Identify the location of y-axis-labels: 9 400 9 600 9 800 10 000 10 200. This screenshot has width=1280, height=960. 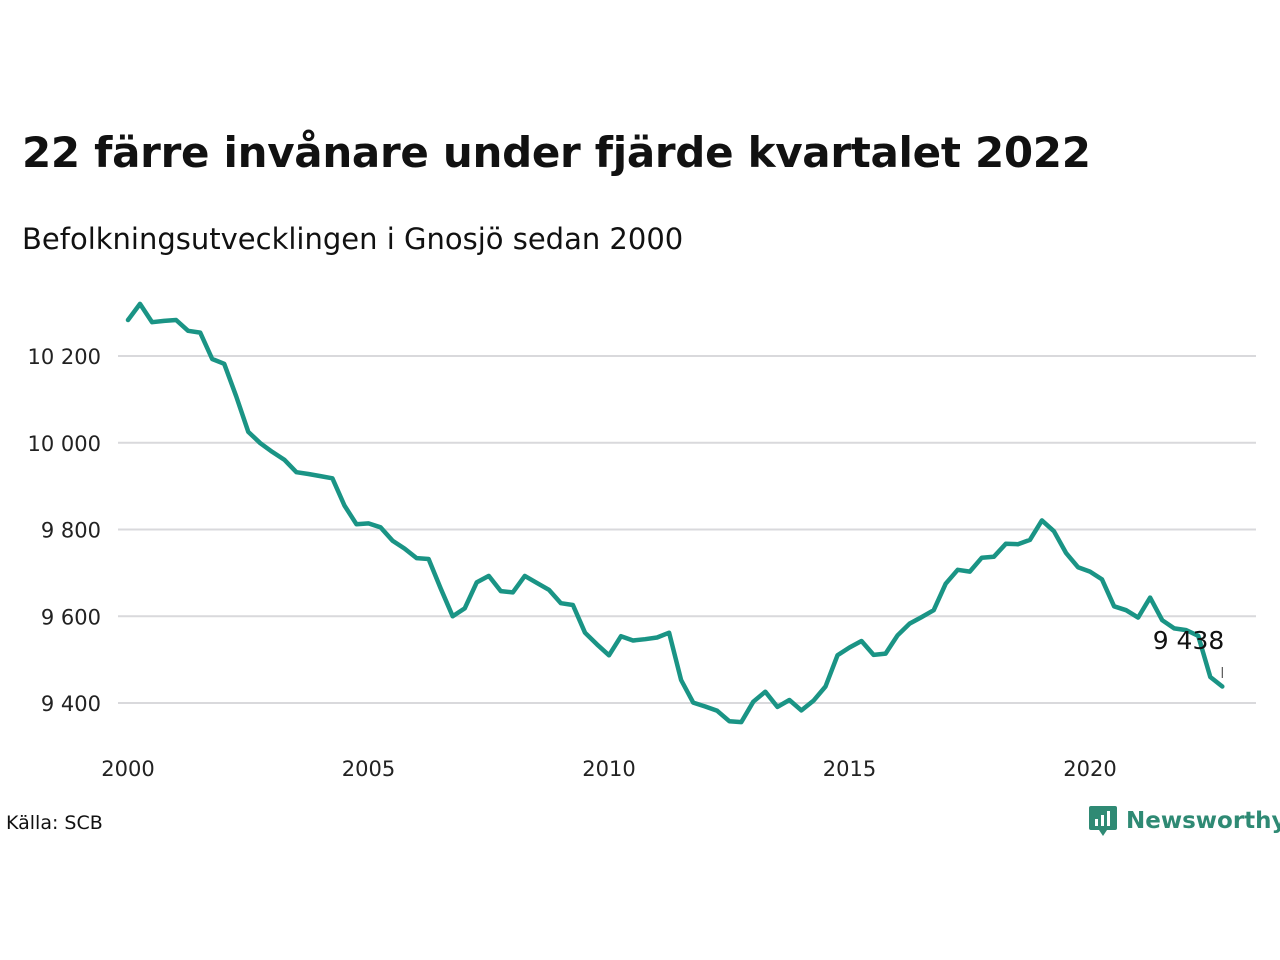
(64, 530).